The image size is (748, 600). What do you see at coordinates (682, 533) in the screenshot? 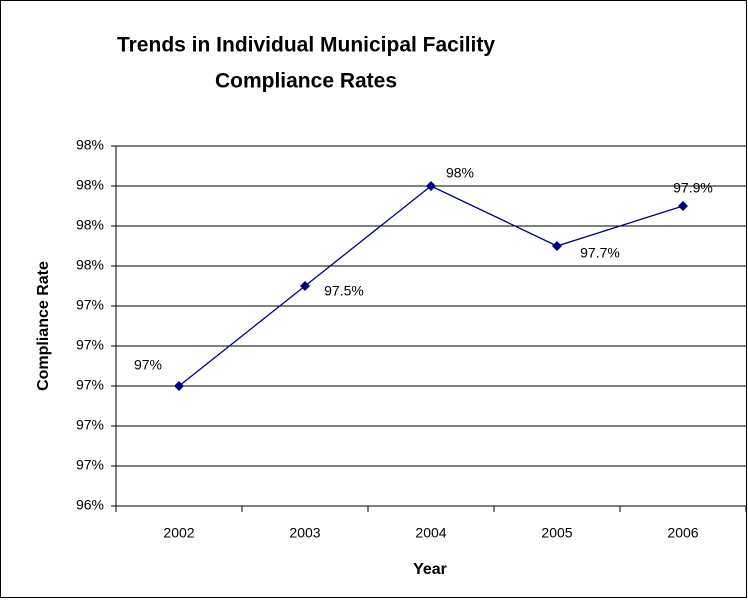
I see `x-tick-label: 2006` at bounding box center [682, 533].